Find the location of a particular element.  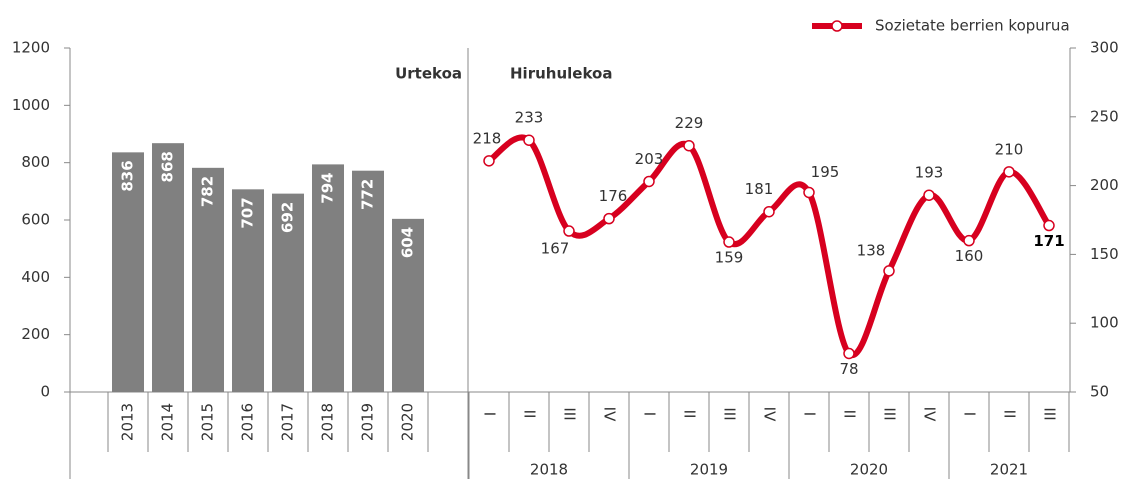

x-tick-label: 2017 is located at coordinates (288, 422).